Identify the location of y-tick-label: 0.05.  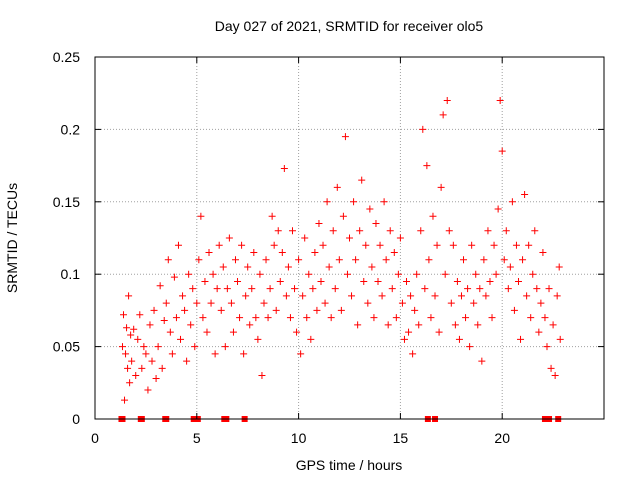
(66, 347).